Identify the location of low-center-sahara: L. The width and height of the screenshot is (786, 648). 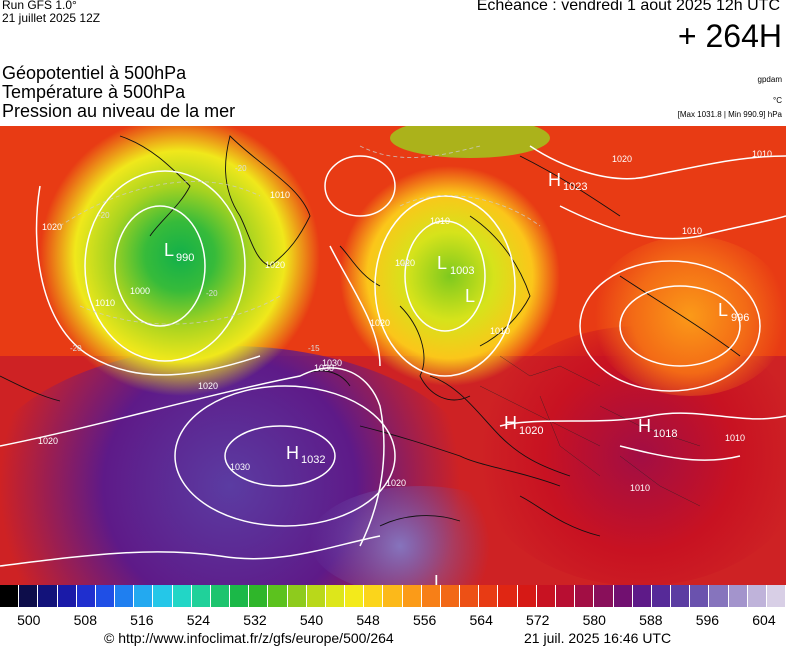
(439, 579).